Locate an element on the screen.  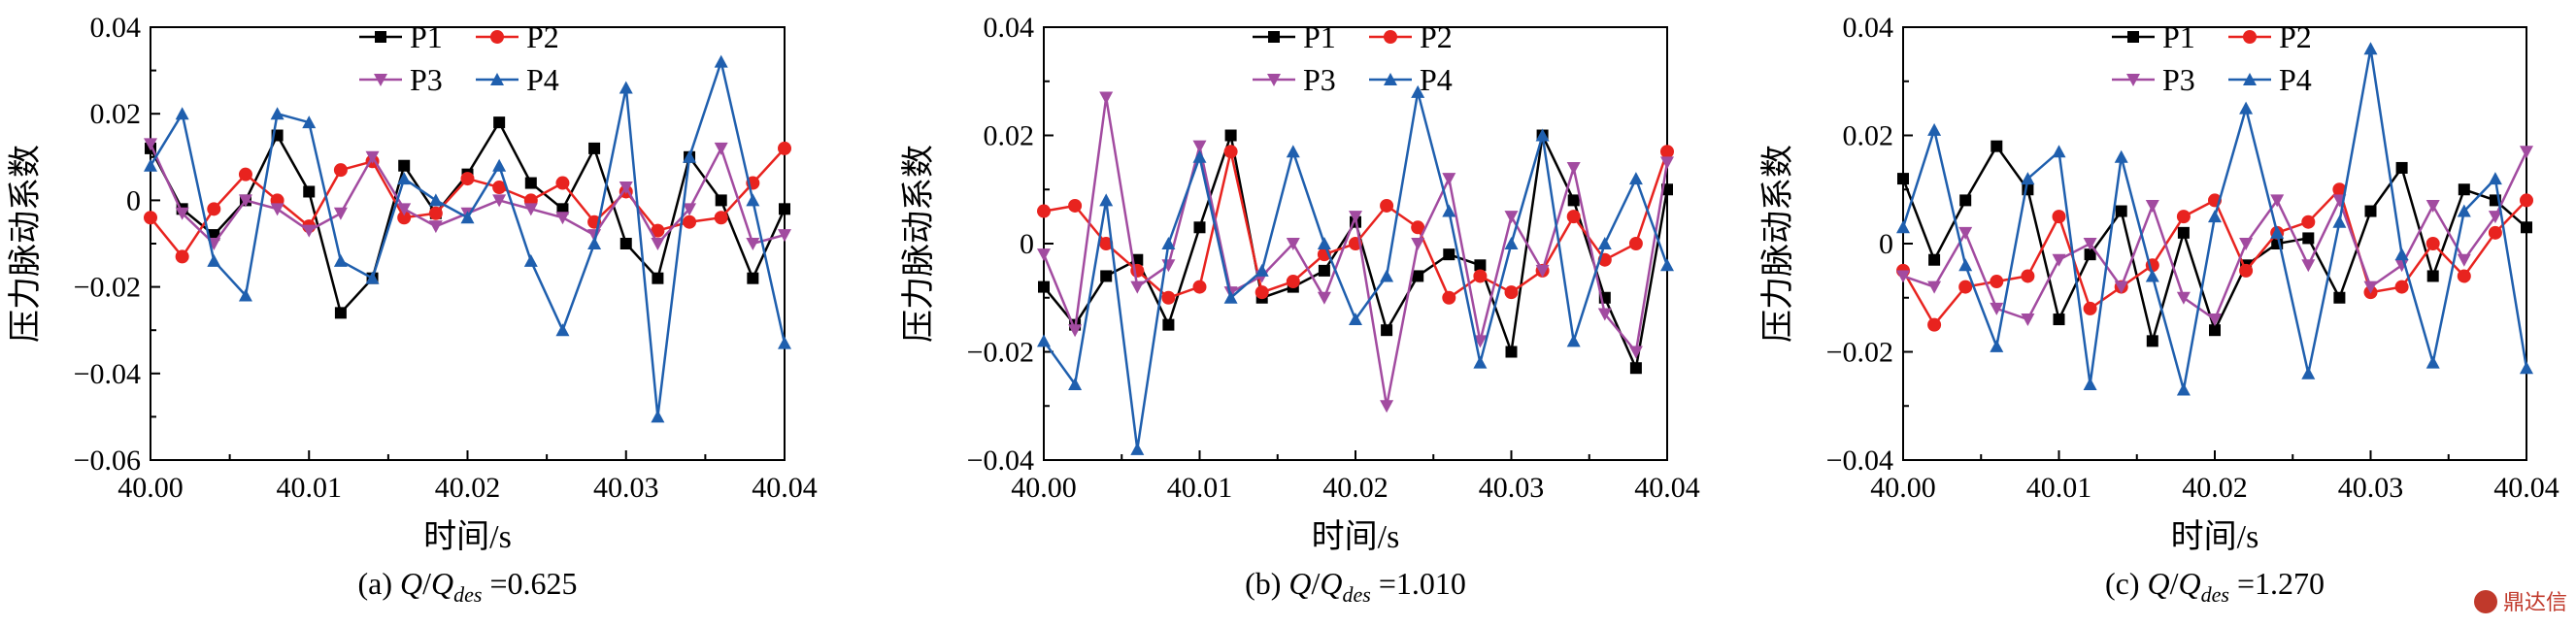
y-tick-label: −0.02 is located at coordinates (108, 288).